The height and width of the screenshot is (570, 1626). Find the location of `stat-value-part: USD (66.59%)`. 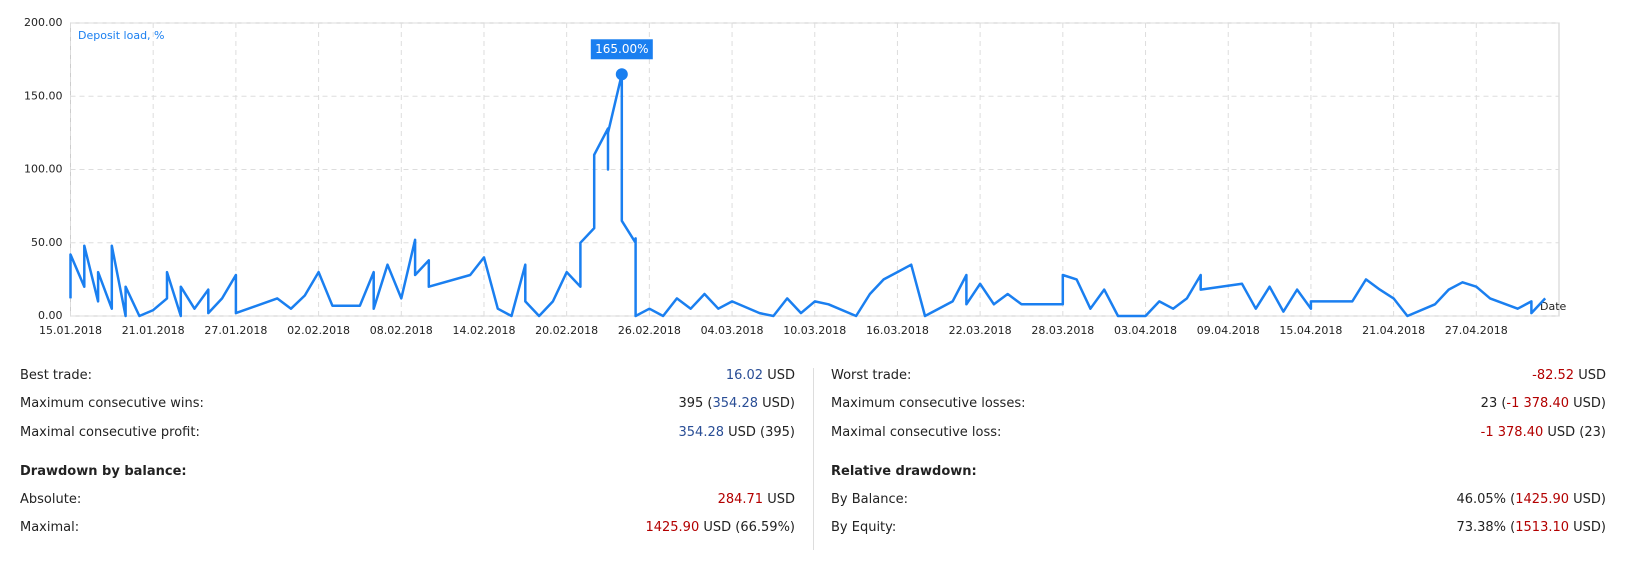

stat-value-part: USD (66.59%) is located at coordinates (747, 527).